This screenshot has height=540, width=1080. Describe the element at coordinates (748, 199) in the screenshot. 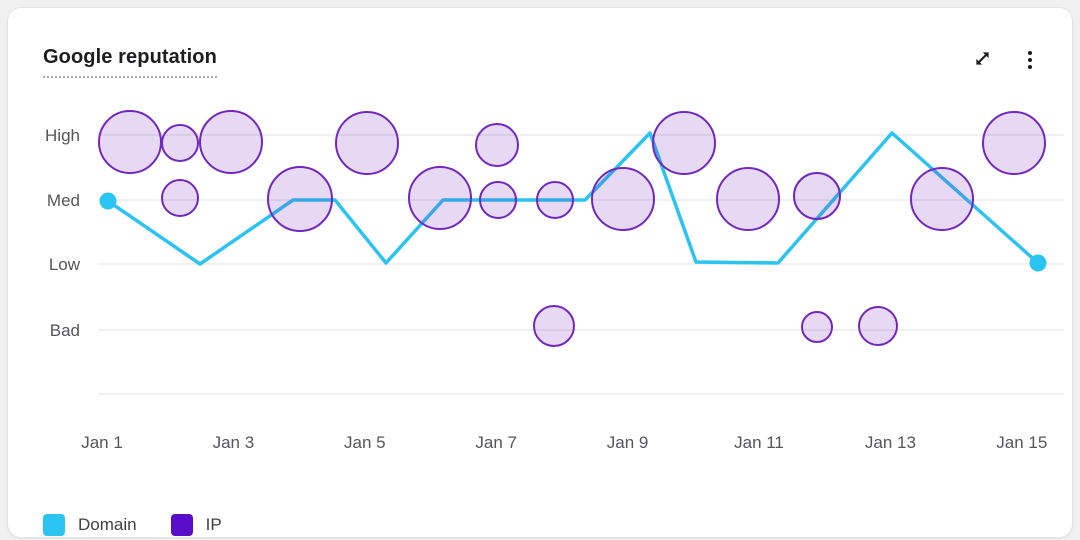

I see `ip-bubble-med-day10.8` at that location.